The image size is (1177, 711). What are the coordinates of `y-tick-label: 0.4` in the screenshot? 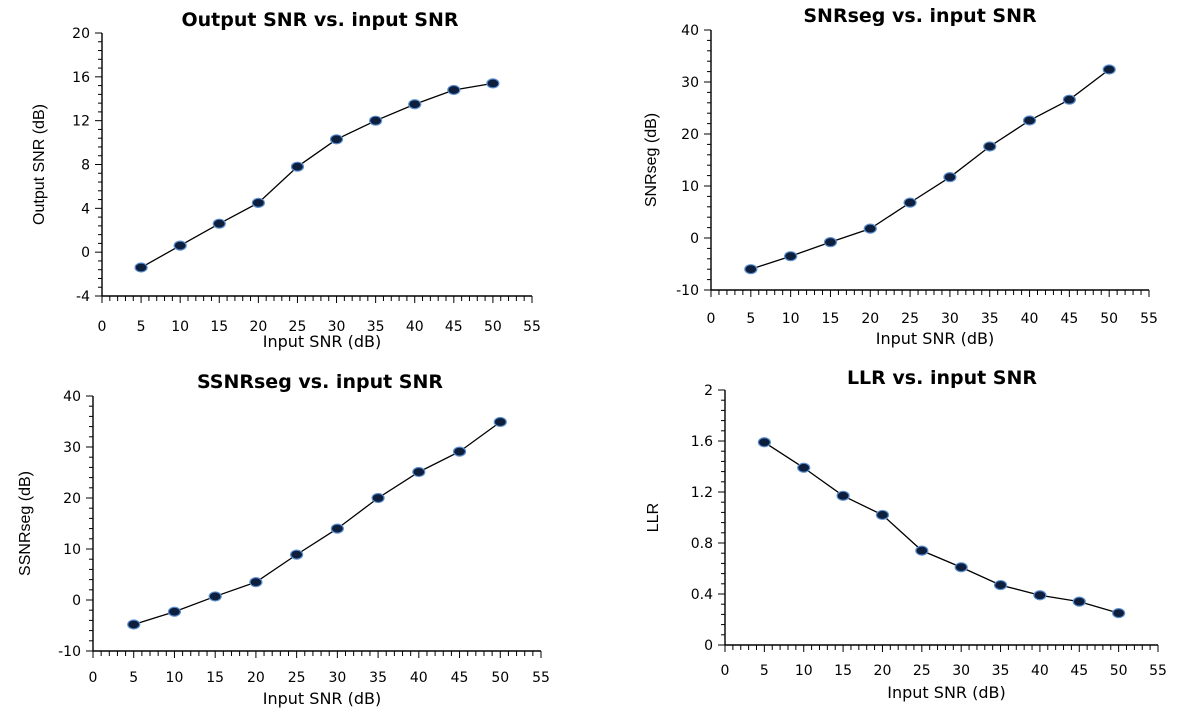 It's located at (702, 595).